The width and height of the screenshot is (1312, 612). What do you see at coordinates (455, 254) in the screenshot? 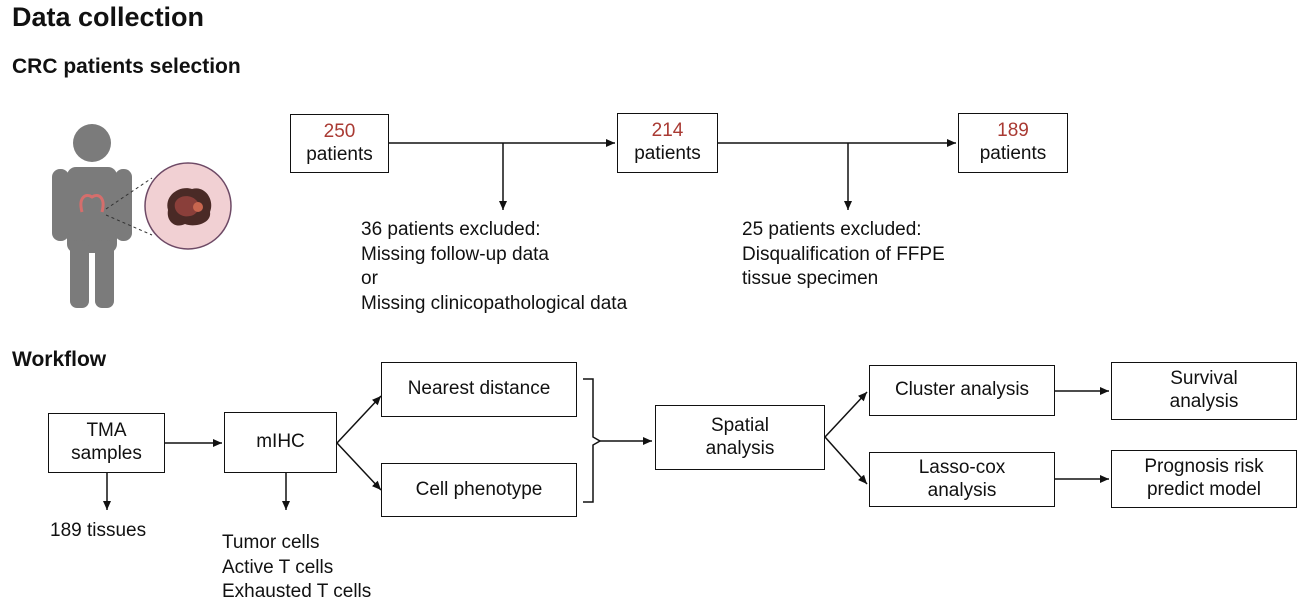
I see `exclusion-line: Missing follow-up data` at bounding box center [455, 254].